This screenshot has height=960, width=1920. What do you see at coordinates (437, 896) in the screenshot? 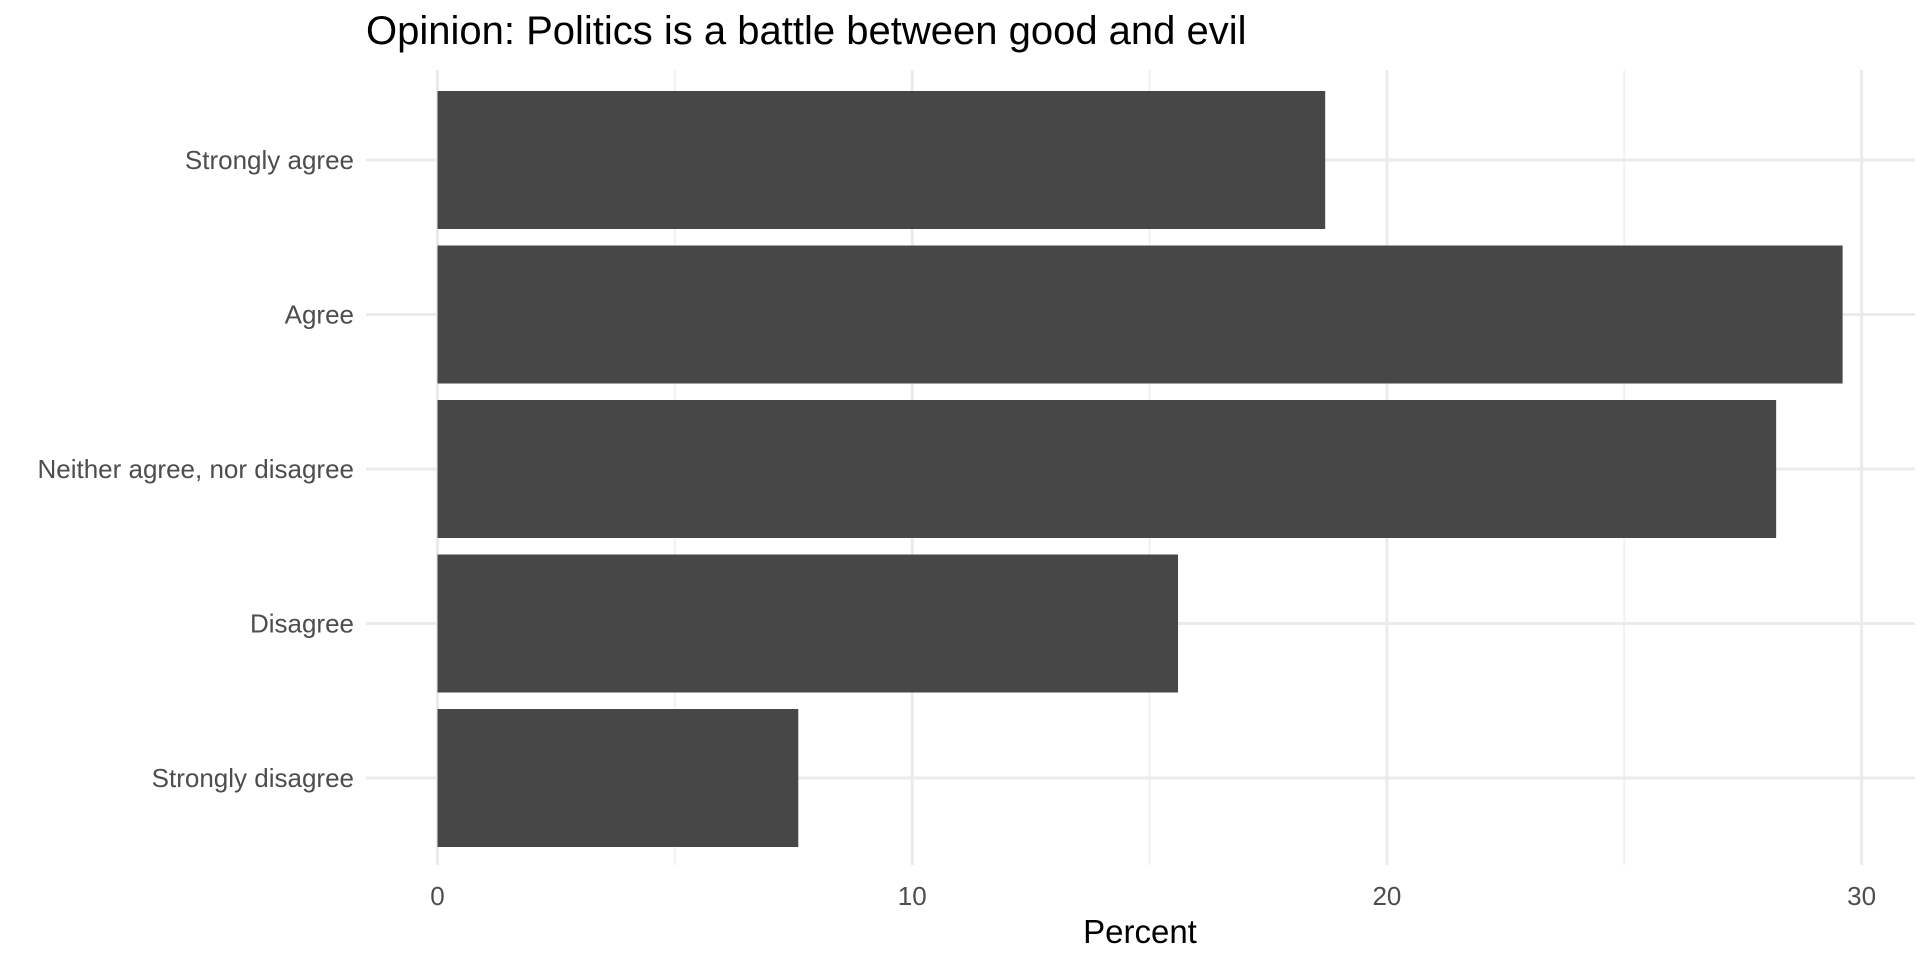
I see `x-tick-label: 0` at bounding box center [437, 896].